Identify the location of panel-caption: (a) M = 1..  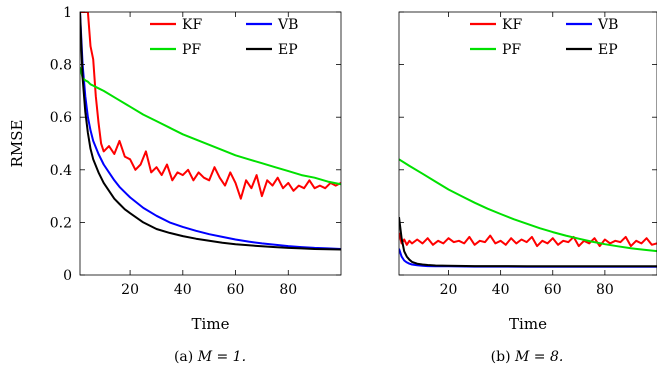
(210, 357).